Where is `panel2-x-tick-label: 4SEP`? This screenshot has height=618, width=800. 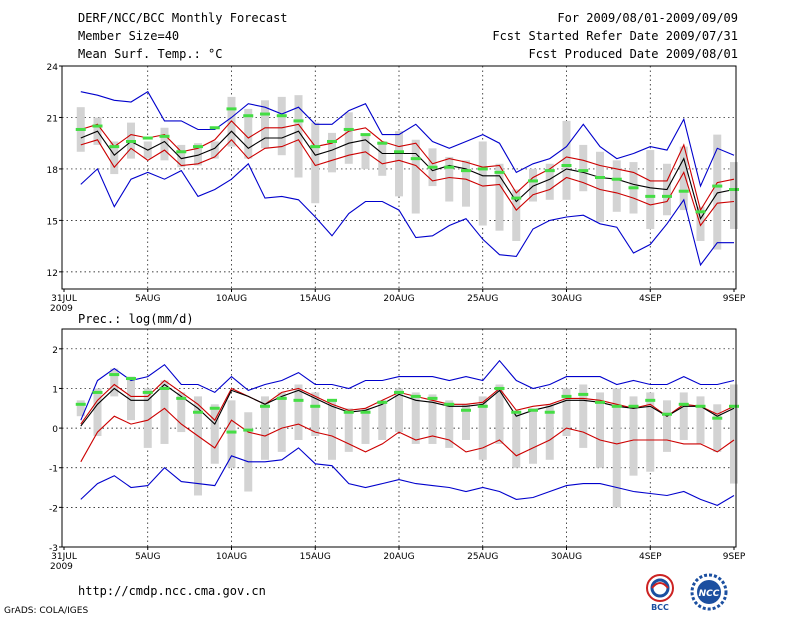
panel2-x-tick-label: 4SEP is located at coordinates (650, 557).